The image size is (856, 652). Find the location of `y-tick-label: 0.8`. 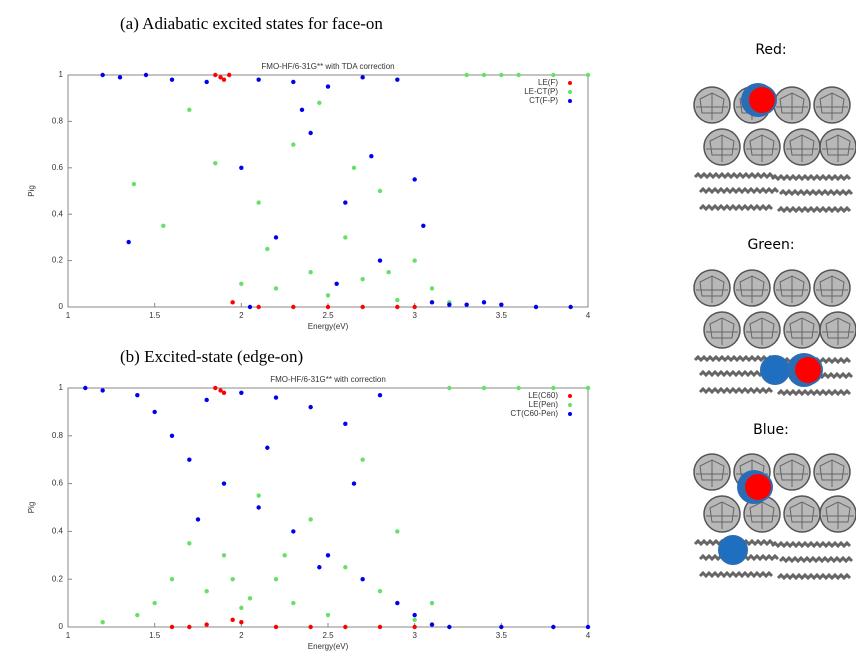

y-tick-label: 0.8 is located at coordinates (58, 435).